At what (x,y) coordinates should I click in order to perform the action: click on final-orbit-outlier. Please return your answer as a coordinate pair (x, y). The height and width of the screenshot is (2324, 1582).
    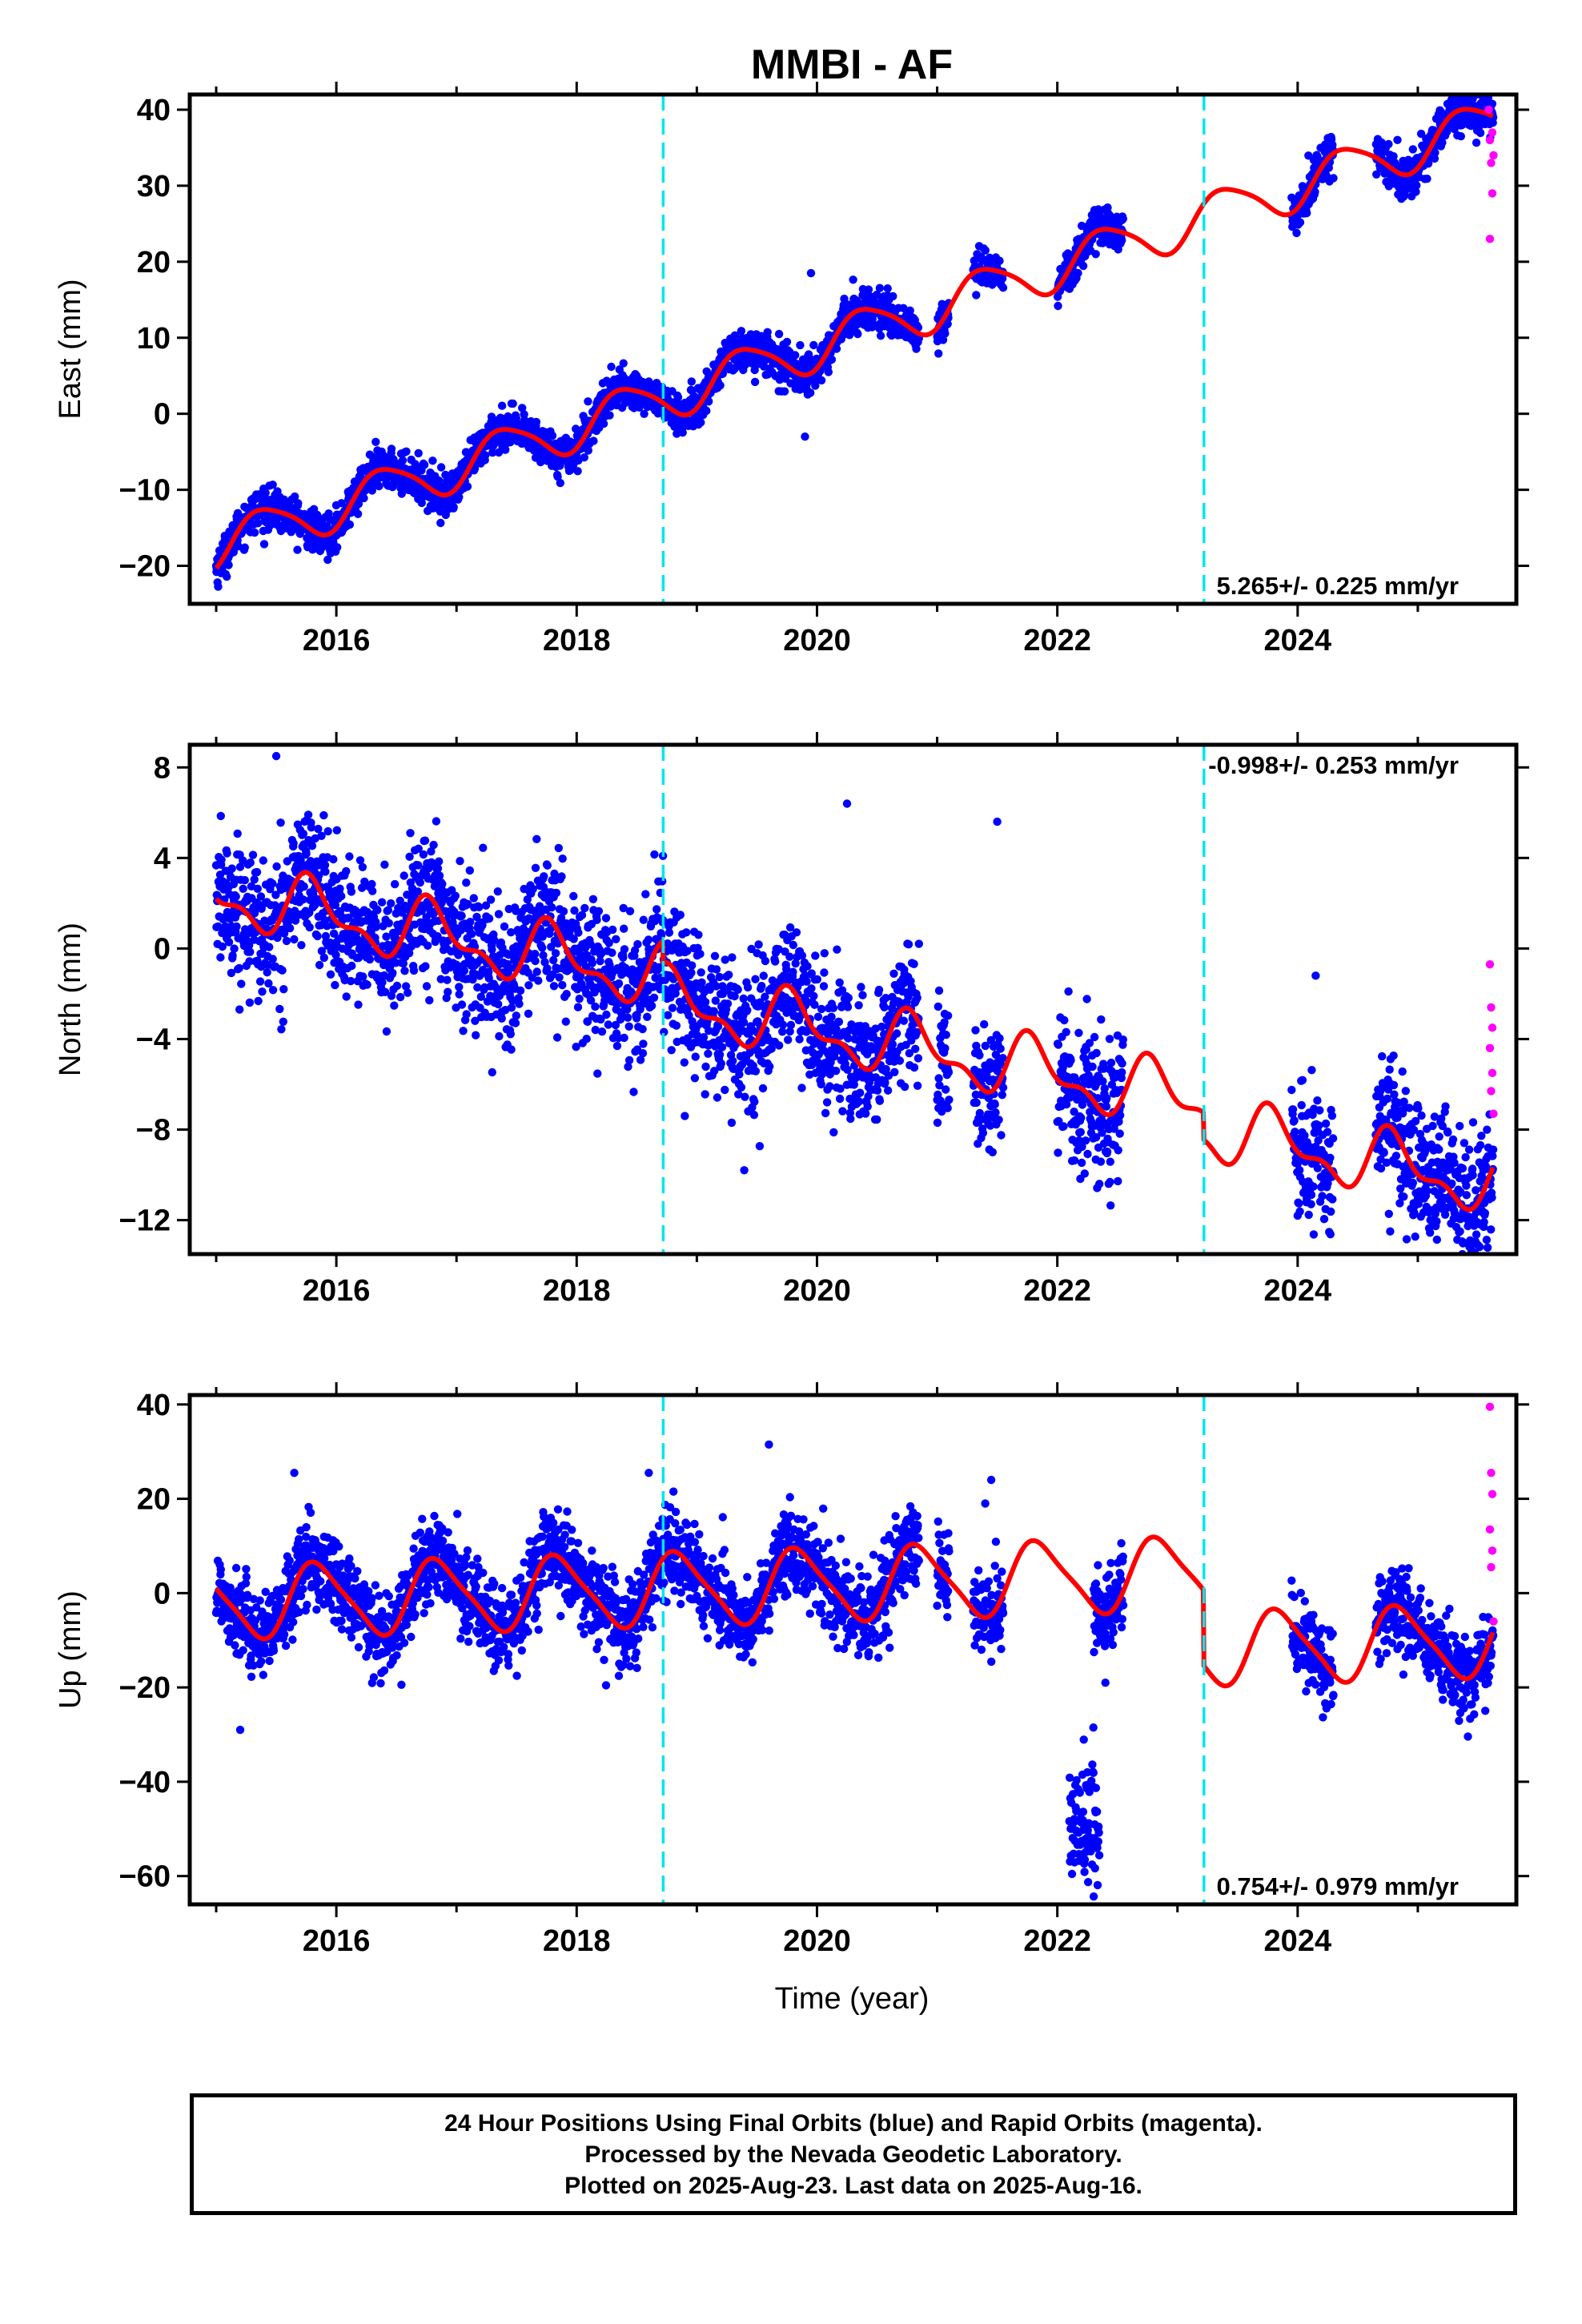
    Looking at the image, I should click on (811, 273).